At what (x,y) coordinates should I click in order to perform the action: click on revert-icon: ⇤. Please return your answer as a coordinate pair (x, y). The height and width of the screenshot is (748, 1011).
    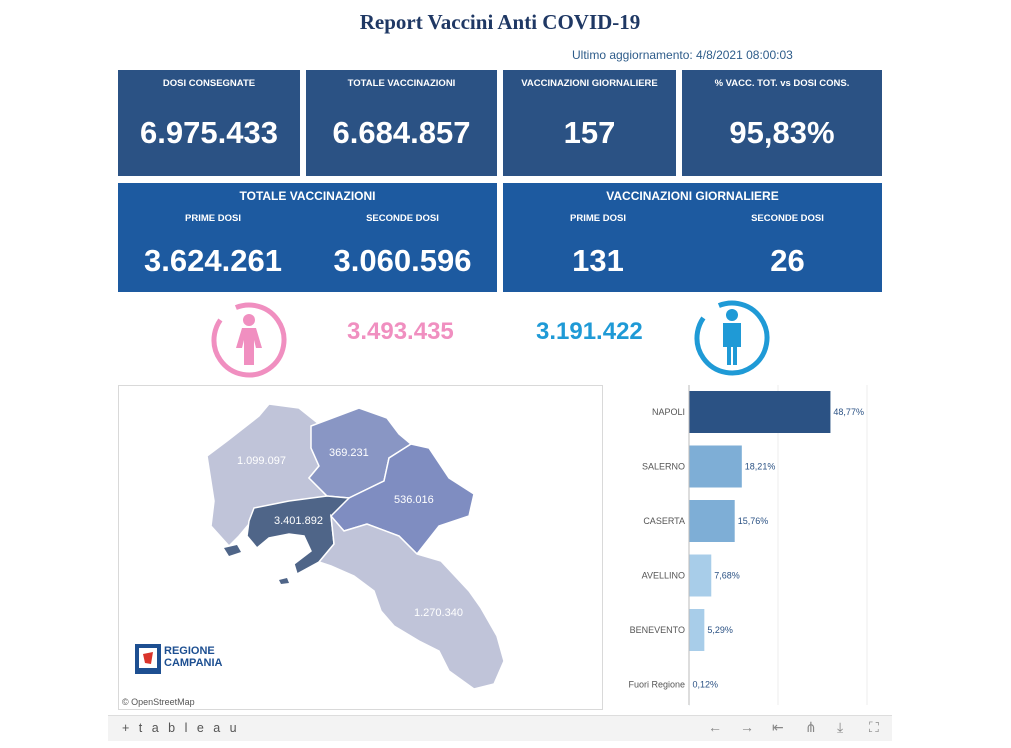
    Looking at the image, I should click on (778, 727).